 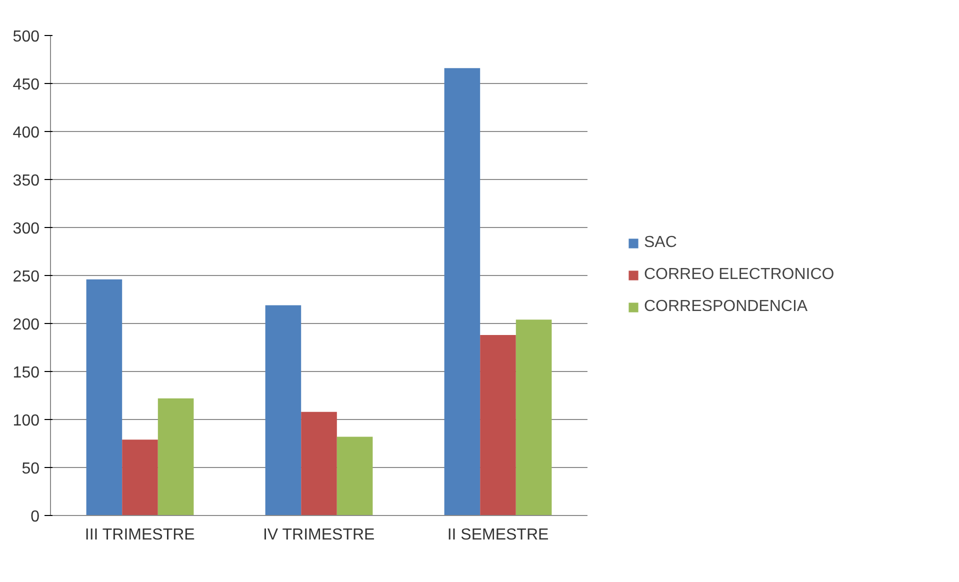 I want to click on y-tick-label: 150, so click(x=26, y=373).